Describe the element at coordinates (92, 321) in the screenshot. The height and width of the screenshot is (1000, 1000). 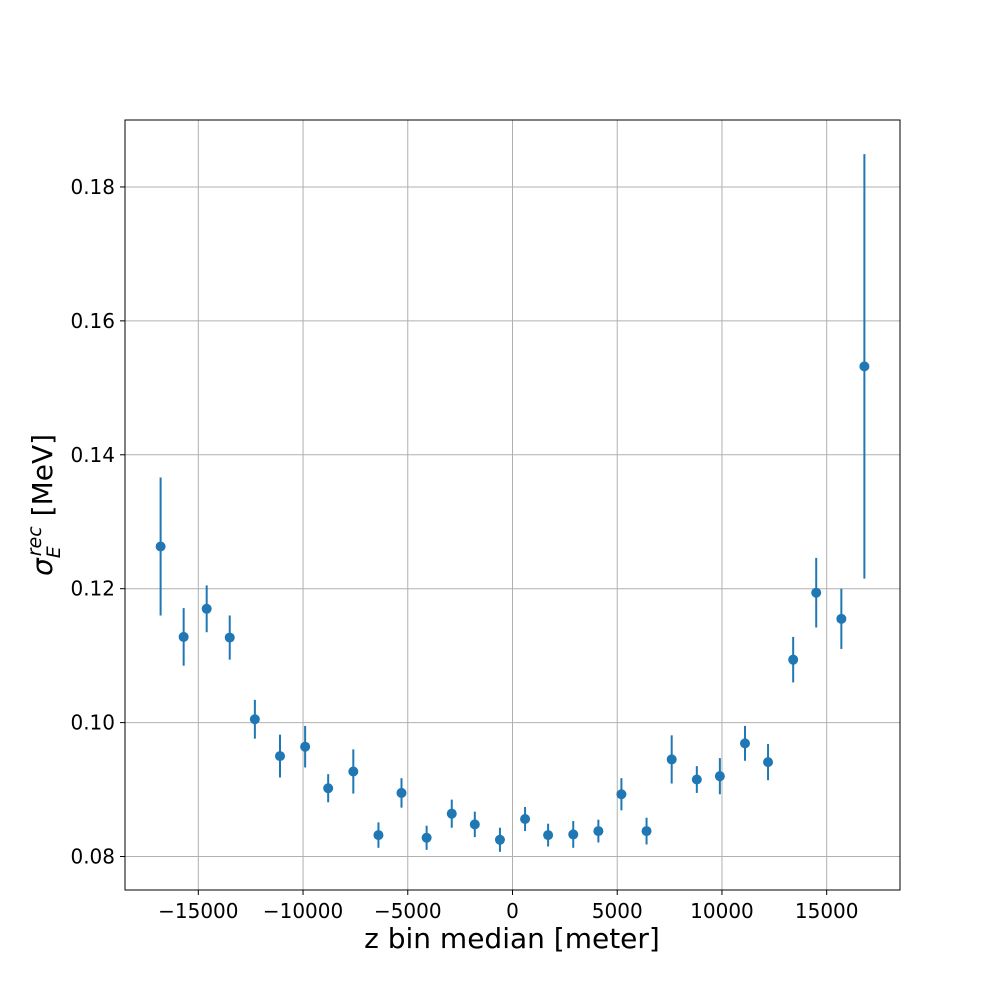
I see `y-tick-label: 0.16` at that location.